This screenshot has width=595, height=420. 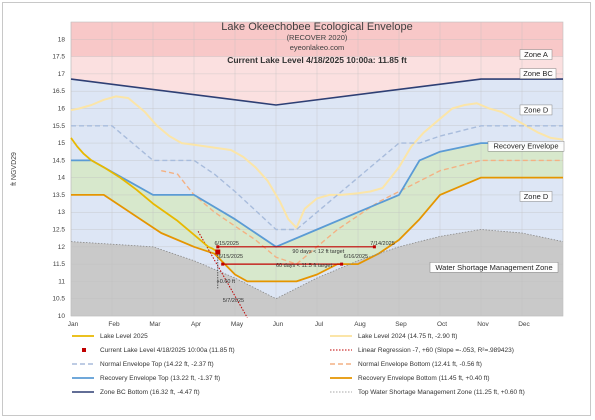 I want to click on annotation-label: 7/14/2025, so click(x=382, y=244).